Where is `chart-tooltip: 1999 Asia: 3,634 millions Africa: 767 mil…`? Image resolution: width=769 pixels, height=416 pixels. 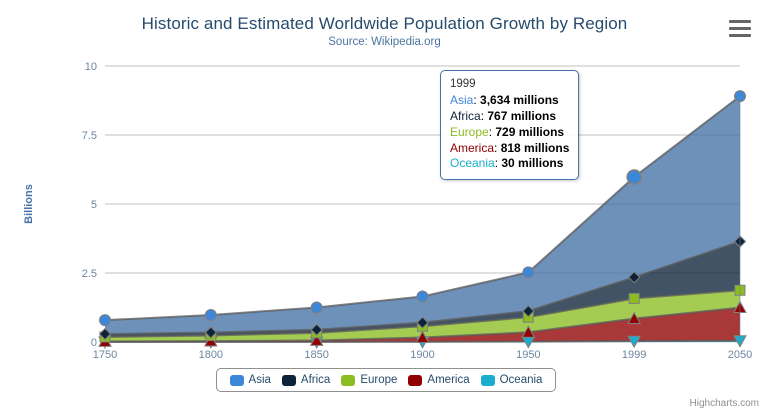
chart-tooltip: 1999 Asia: 3,634 millions Africa: 767 mil… is located at coordinates (510, 125).